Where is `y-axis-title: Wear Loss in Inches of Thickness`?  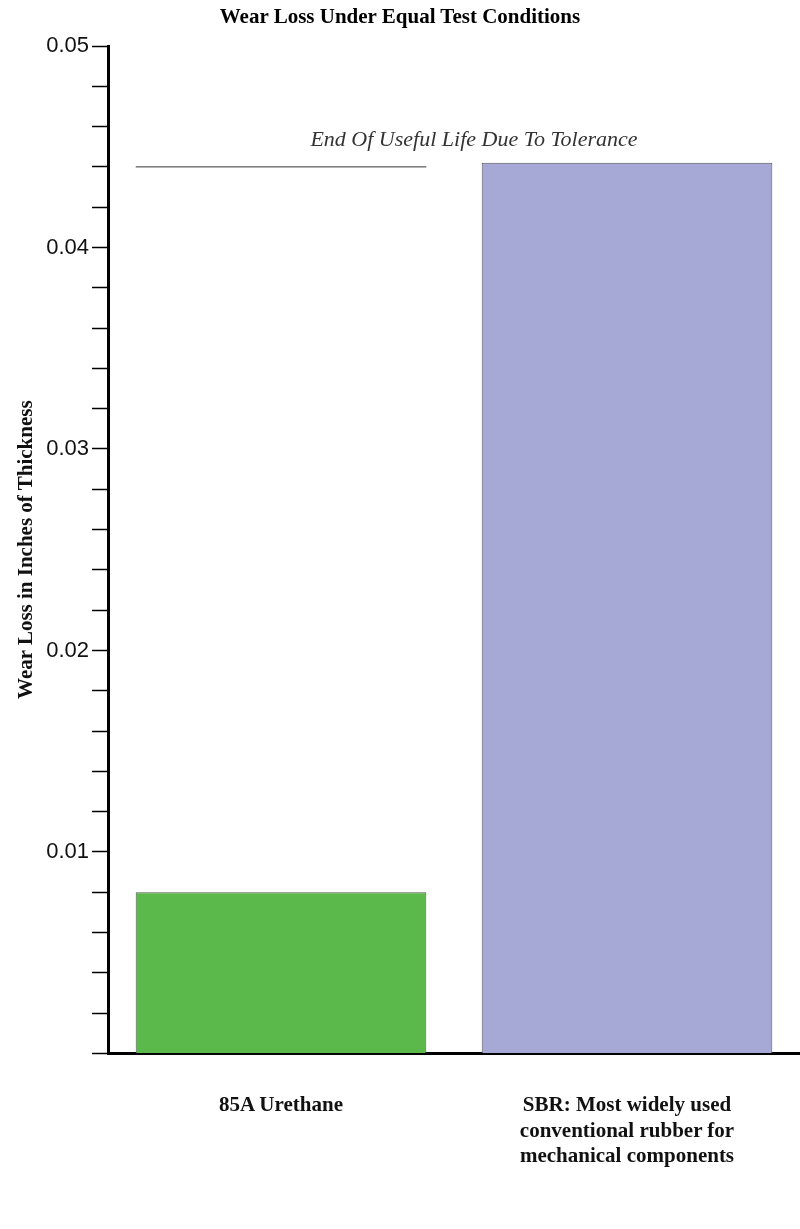 y-axis-title: Wear Loss in Inches of Thickness is located at coordinates (25, 549).